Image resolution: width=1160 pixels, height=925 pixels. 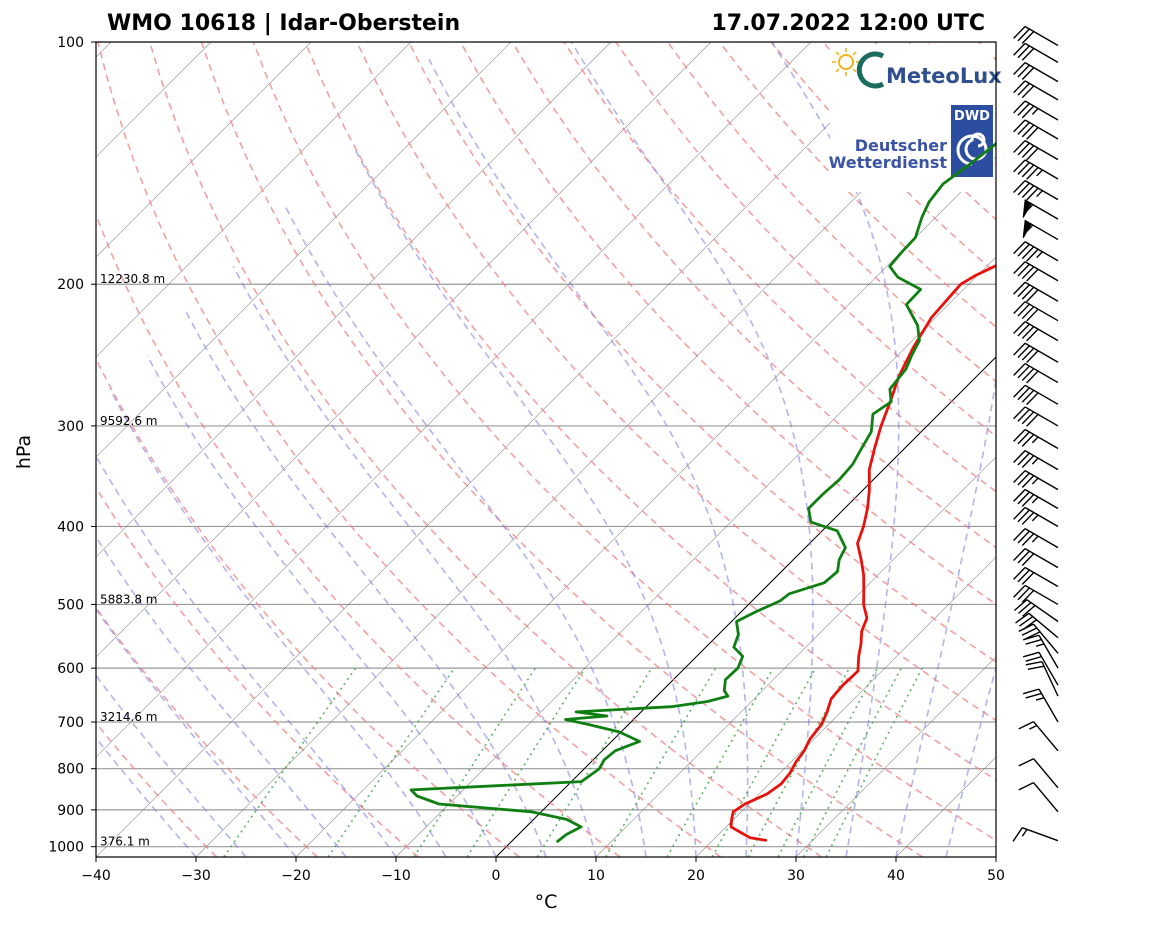 I want to click on height-label: 9592.6 m, so click(x=129, y=421).